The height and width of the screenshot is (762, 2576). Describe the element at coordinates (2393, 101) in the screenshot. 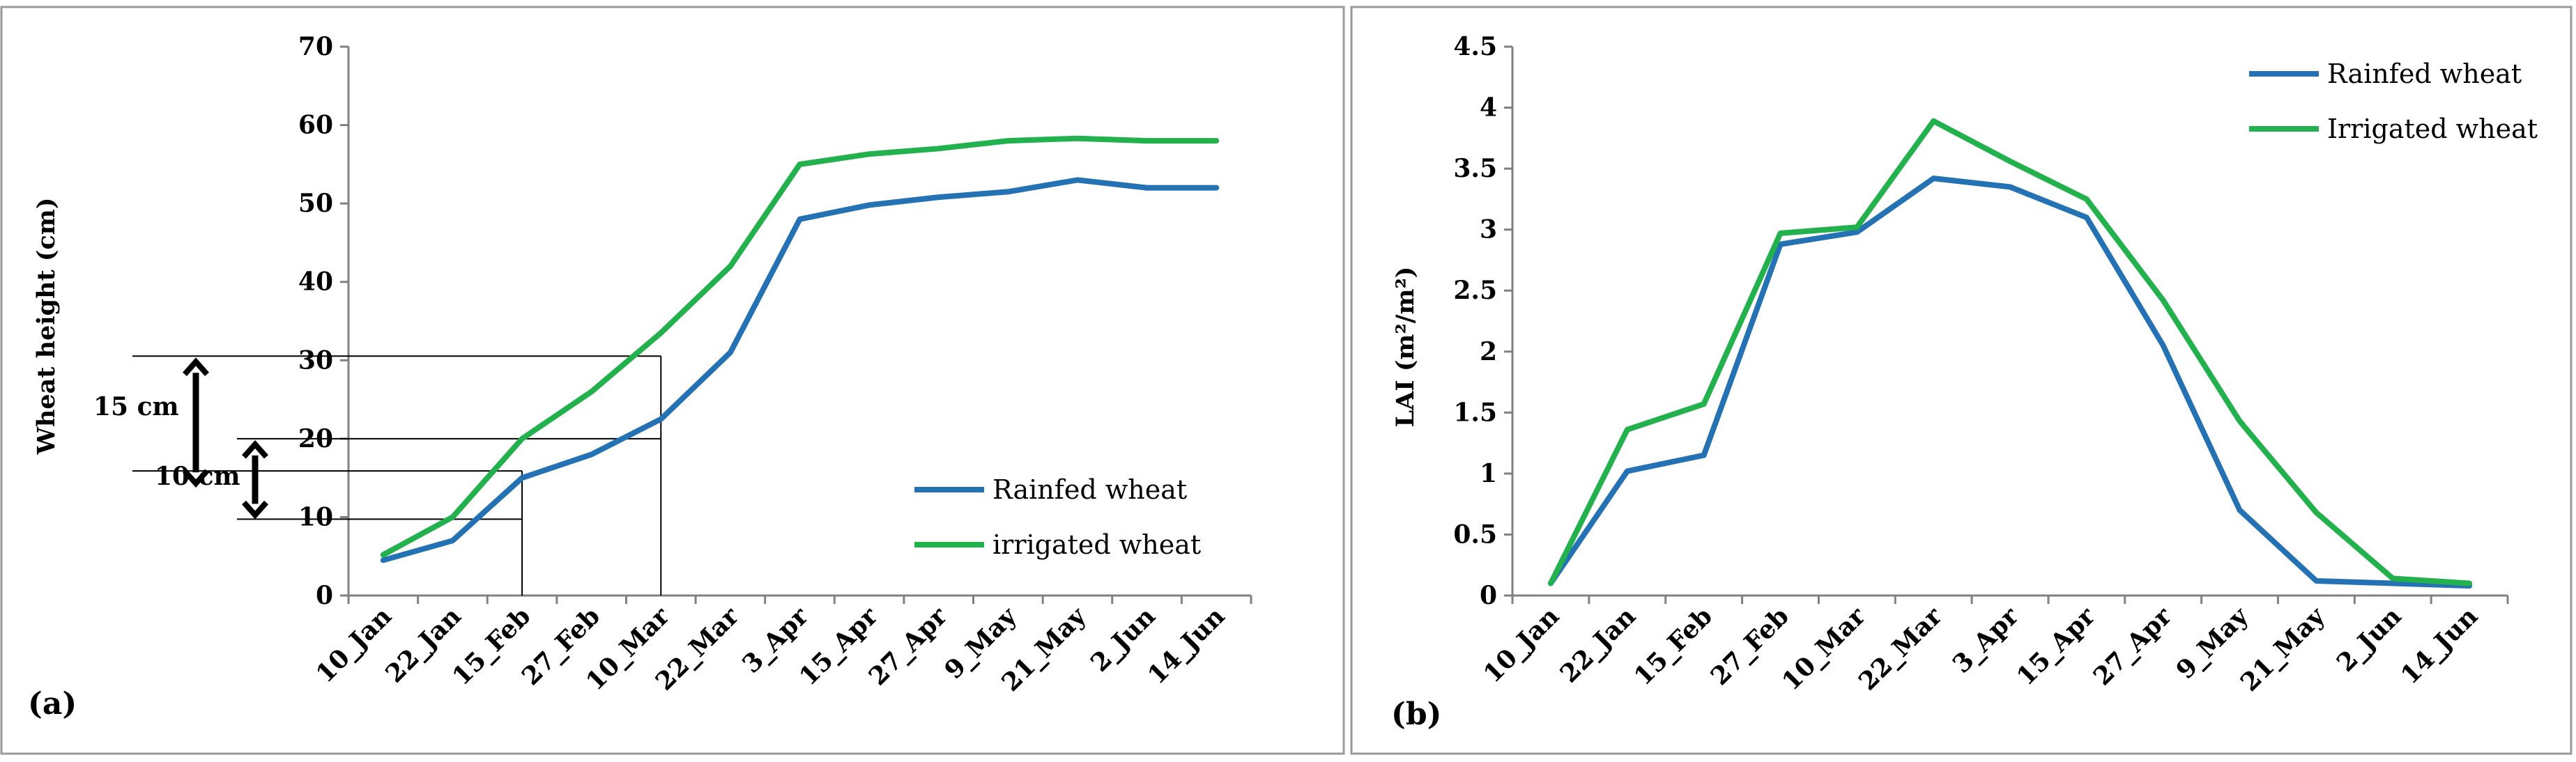

I see `panel-b-legend: Rainfed wheat Irrigated wheat` at that location.